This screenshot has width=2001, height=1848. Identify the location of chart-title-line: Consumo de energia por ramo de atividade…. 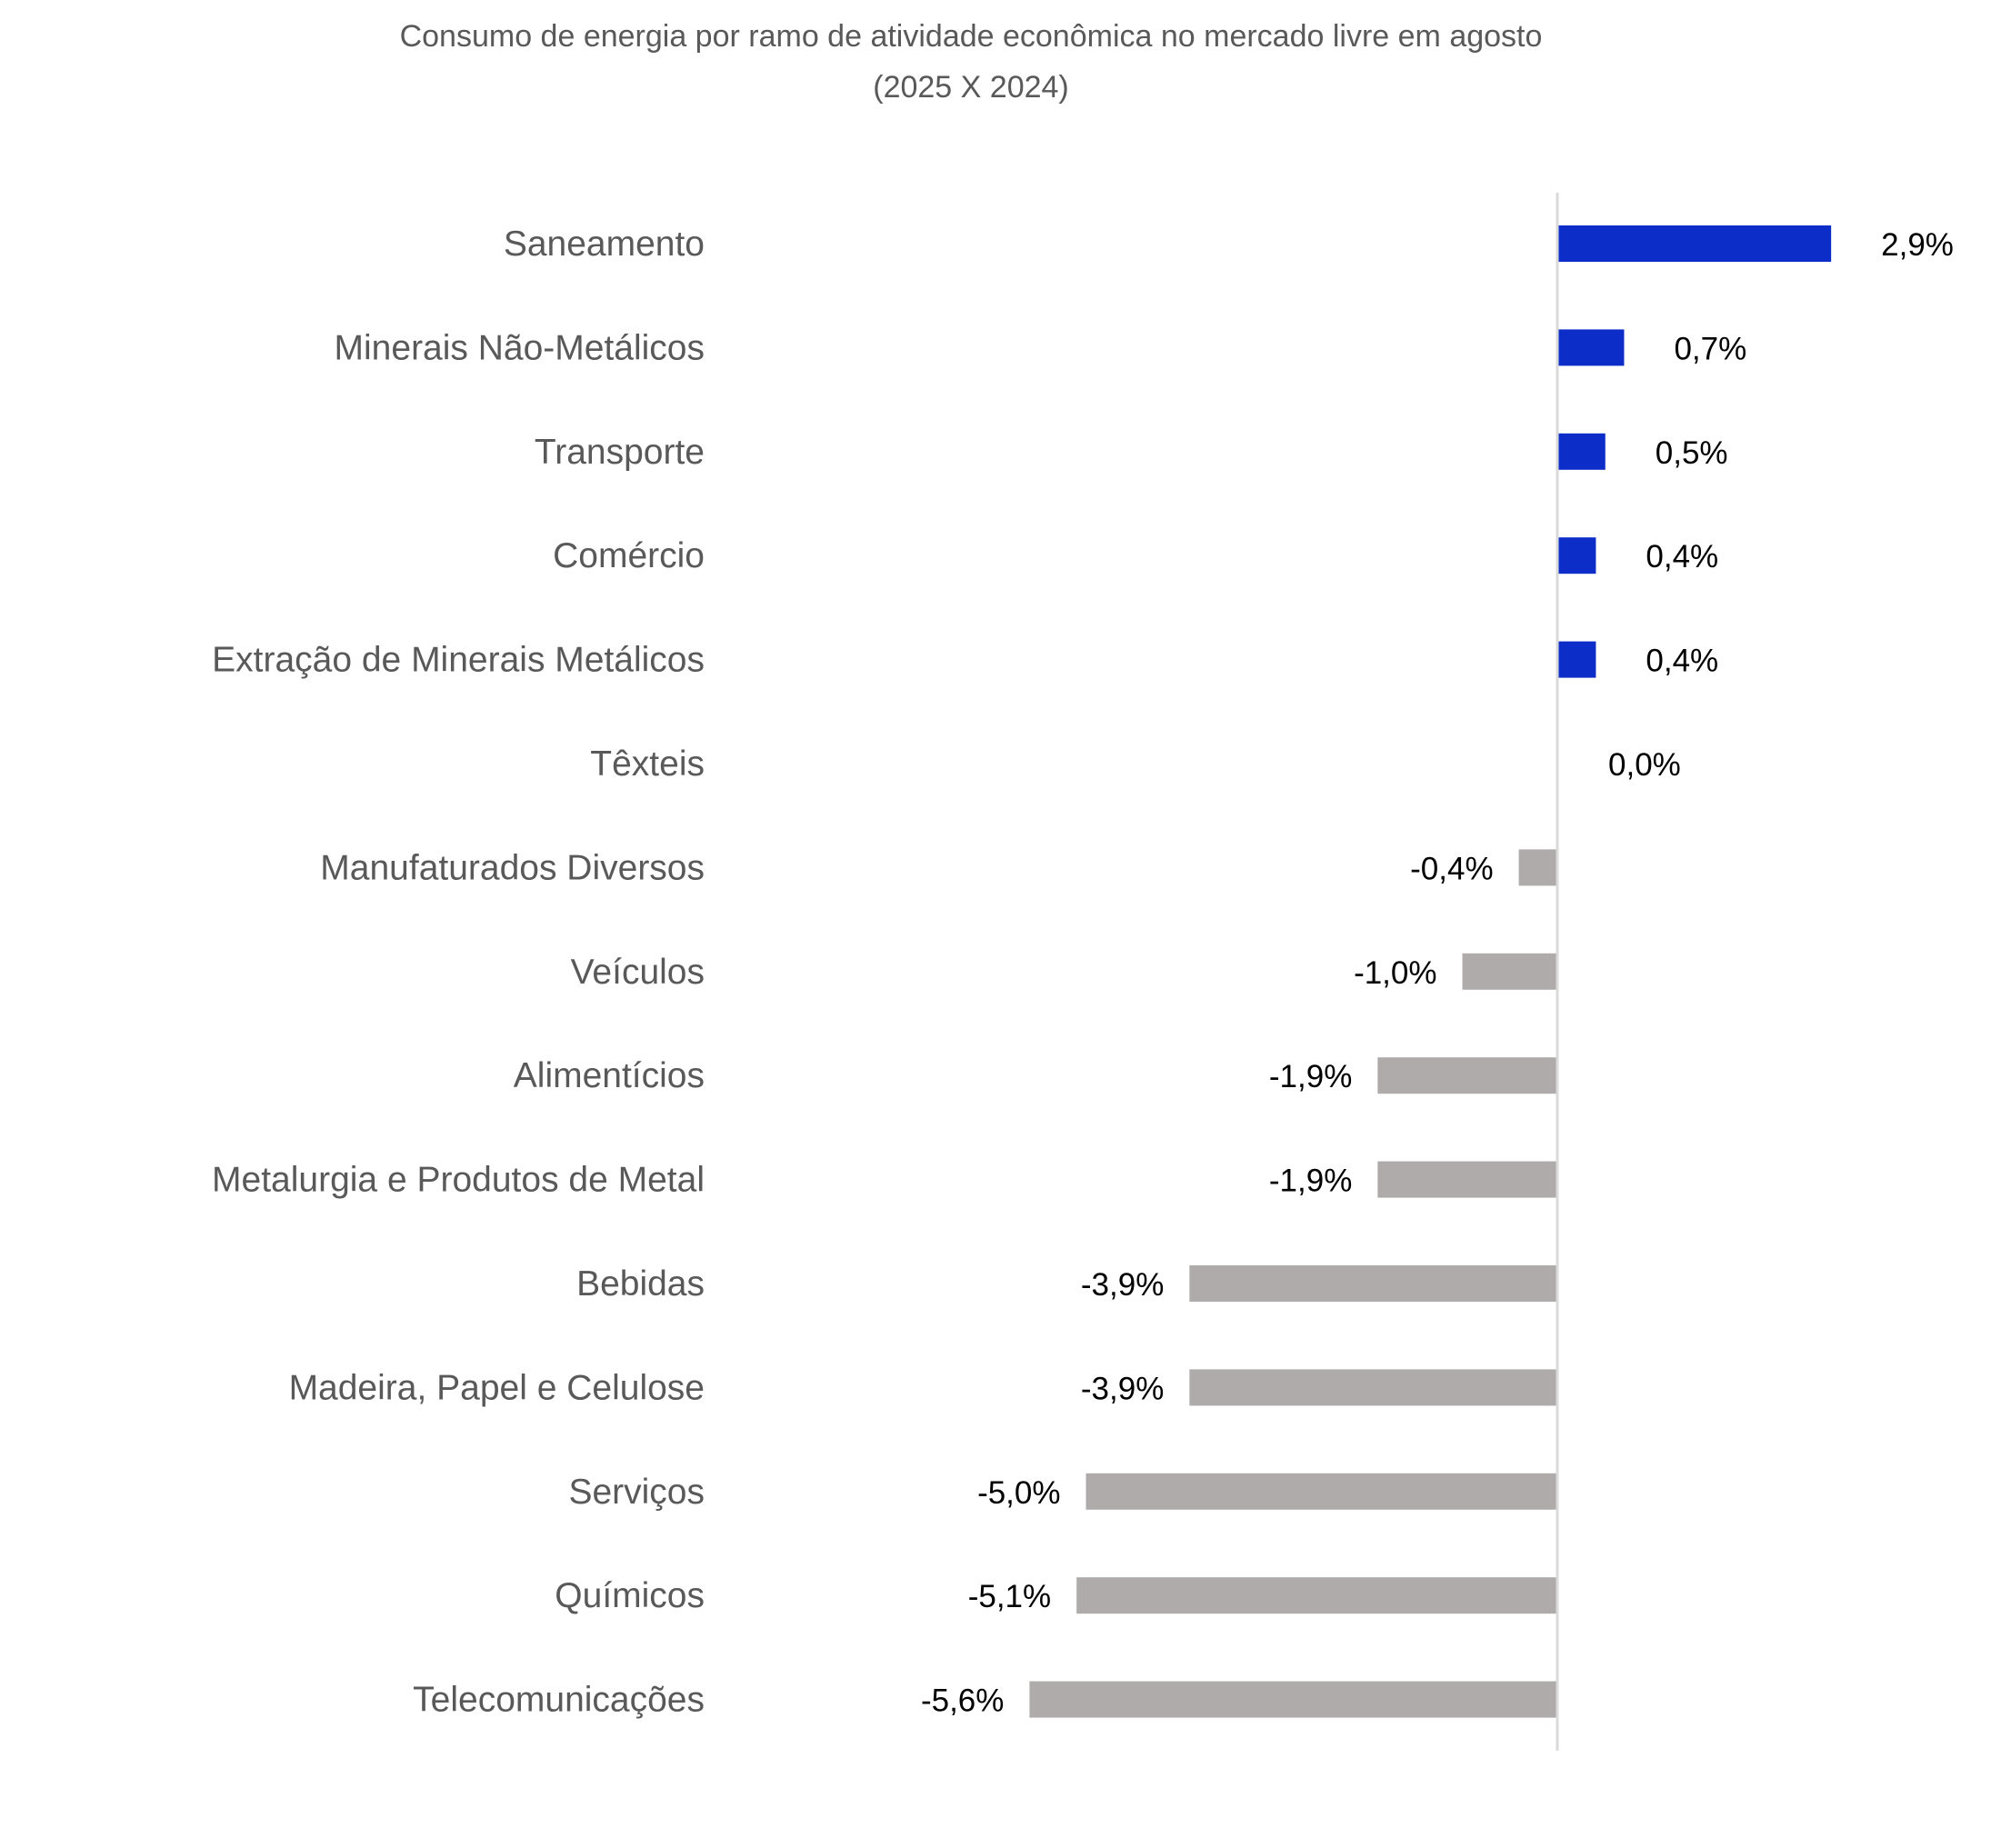
(971, 36).